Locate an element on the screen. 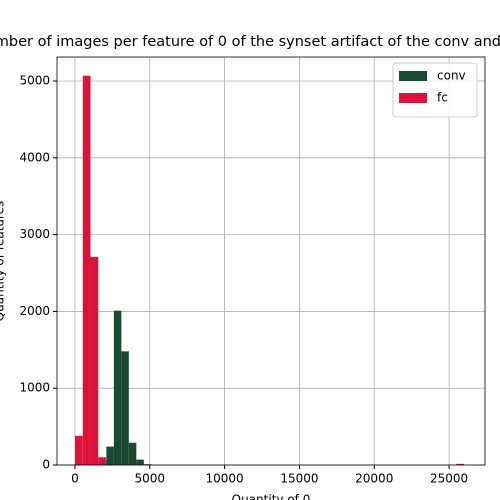 This screenshot has height=500, width=500. y-tick-label: 1000 is located at coordinates (34, 388).